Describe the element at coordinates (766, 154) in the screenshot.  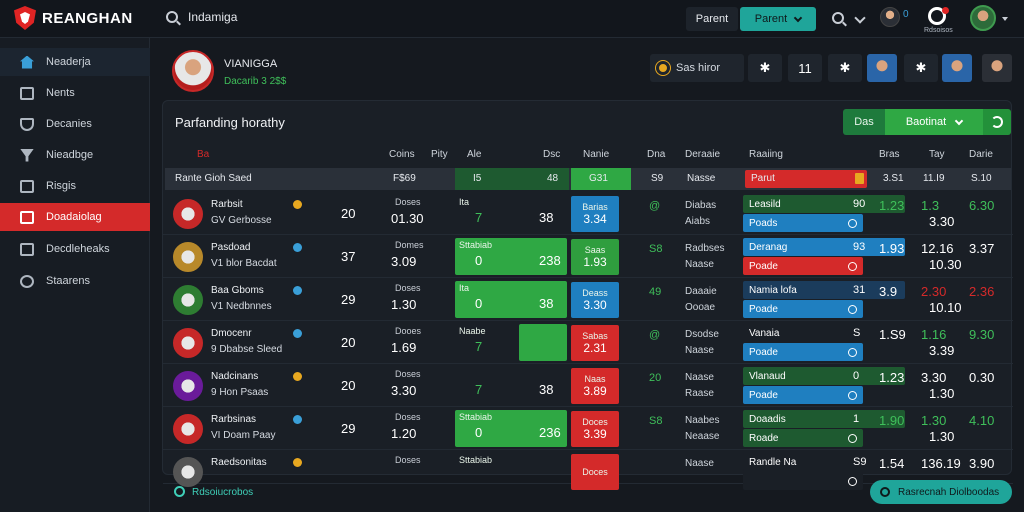
I see `column-header: Raaiing` at that location.